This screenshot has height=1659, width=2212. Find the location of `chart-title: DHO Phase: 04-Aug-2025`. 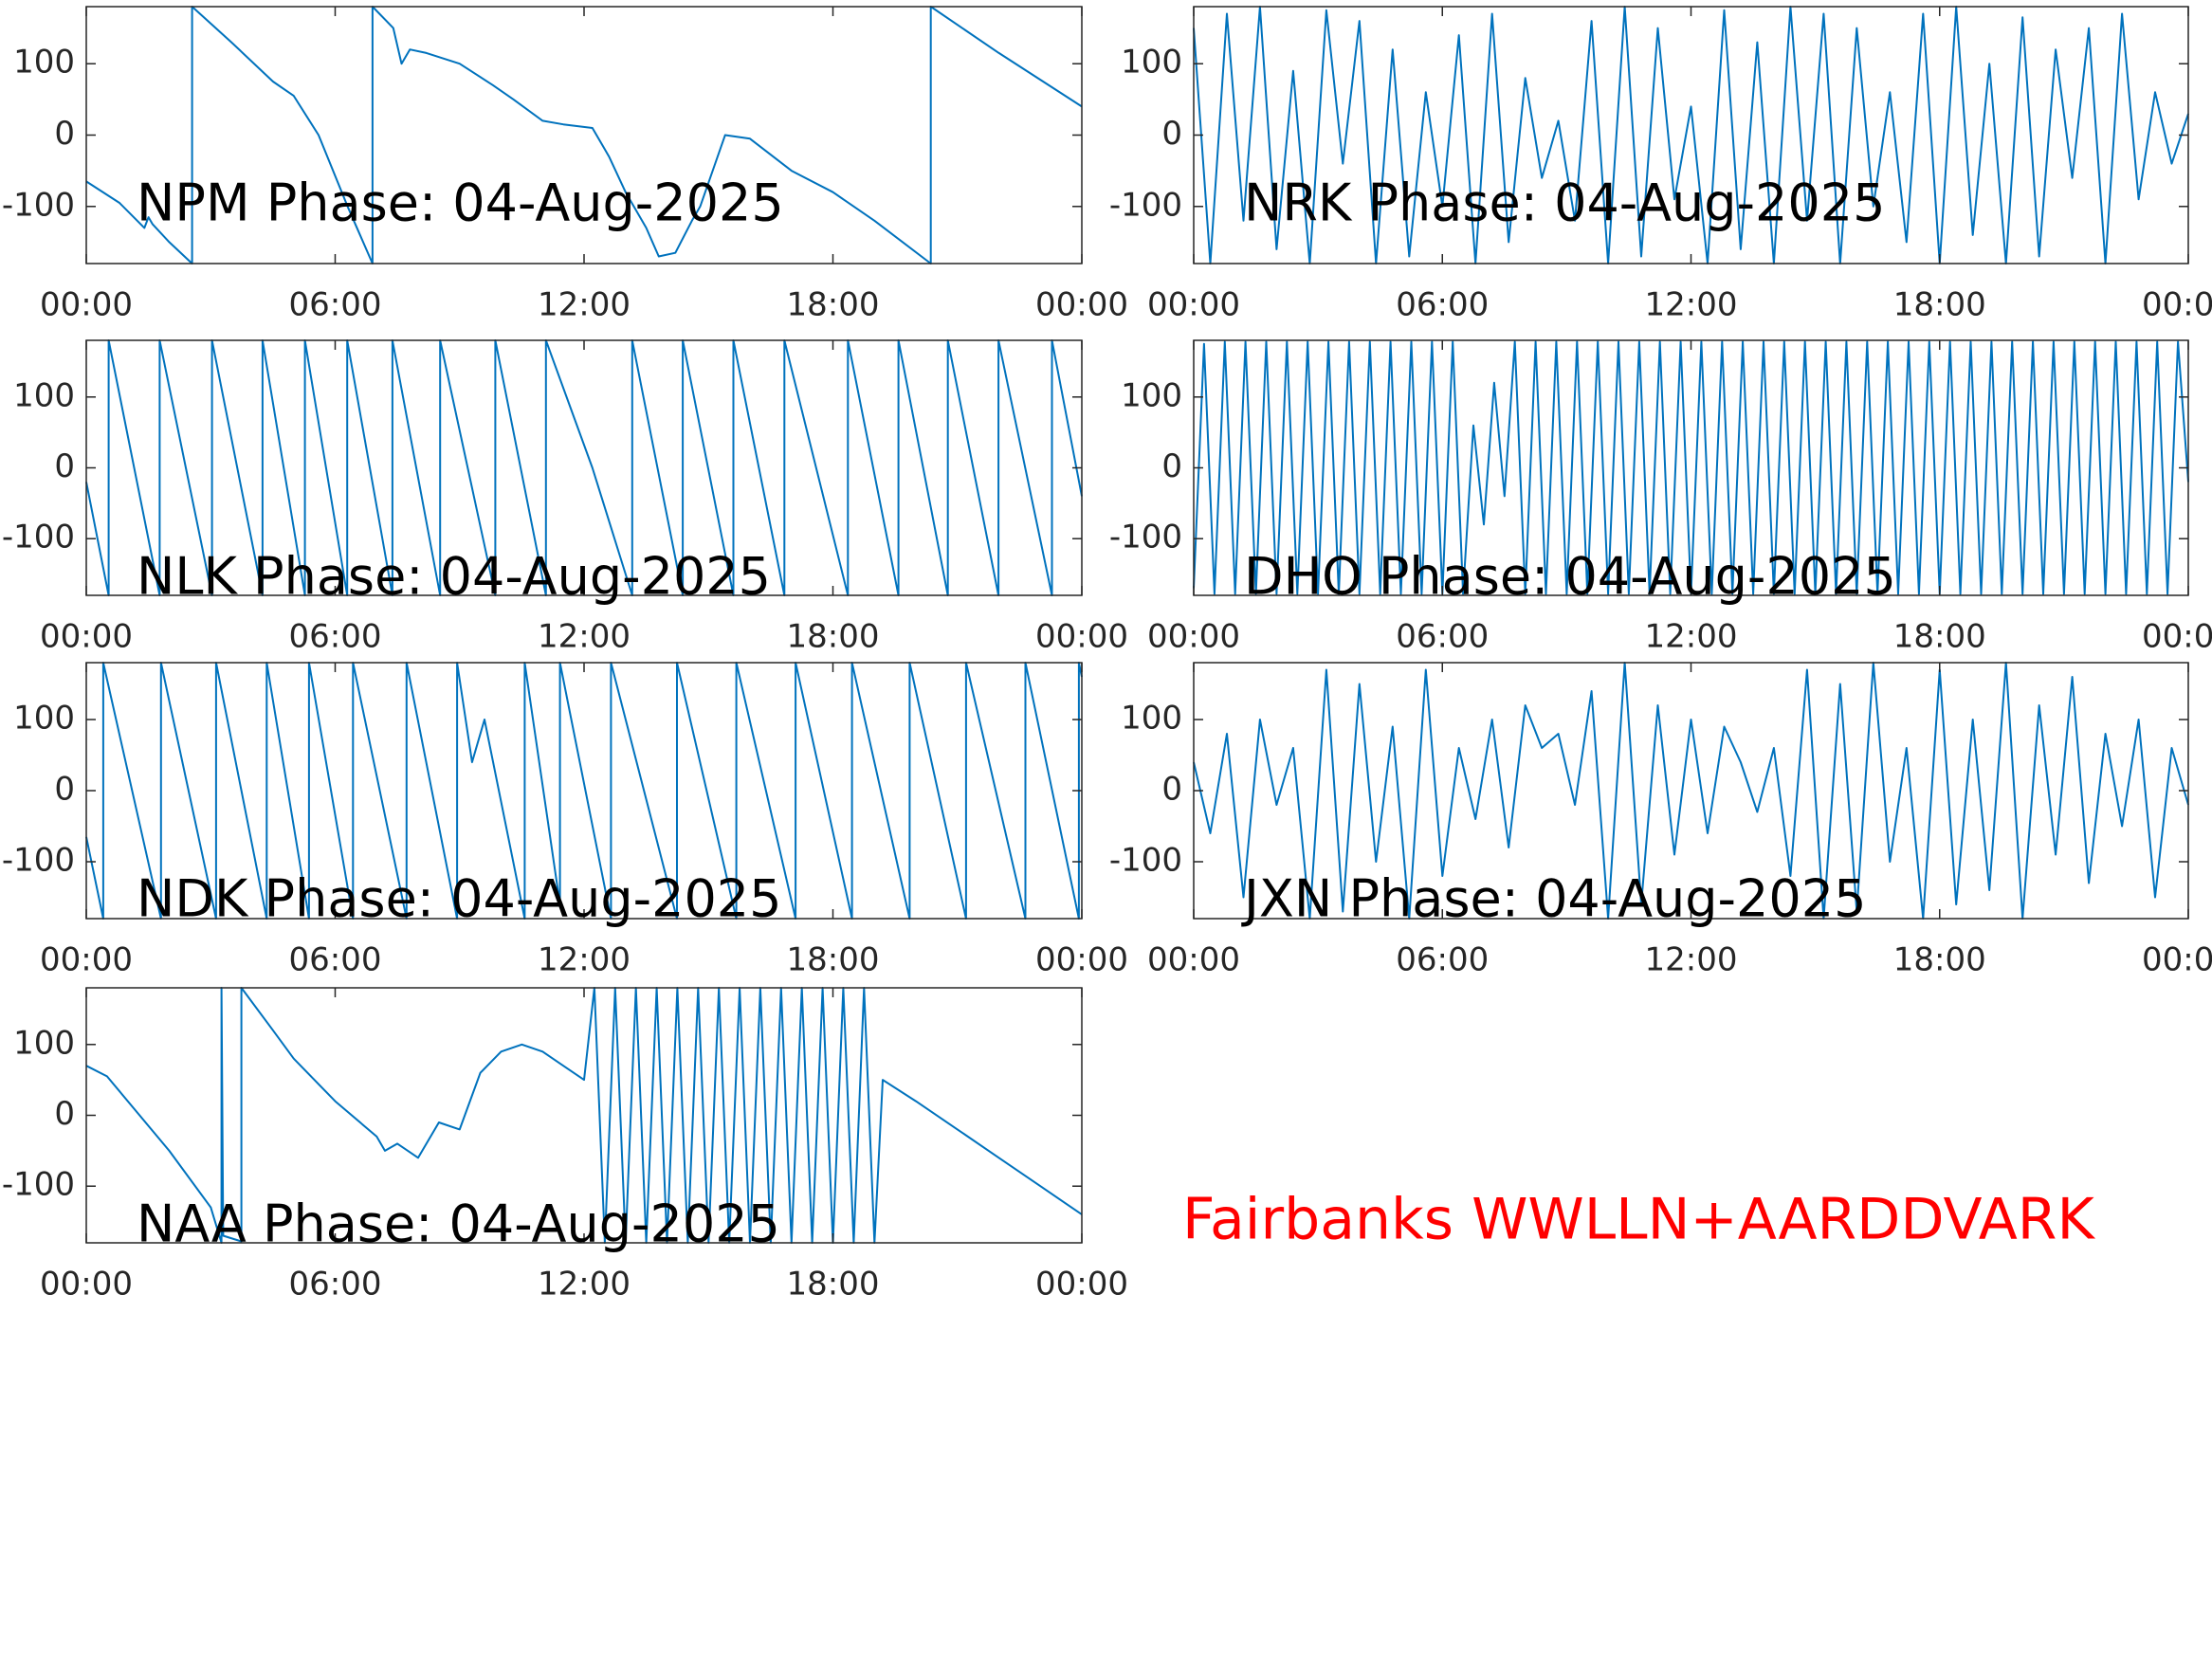

chart-title: DHO Phase: 04-Aug-2025 is located at coordinates (1570, 577).